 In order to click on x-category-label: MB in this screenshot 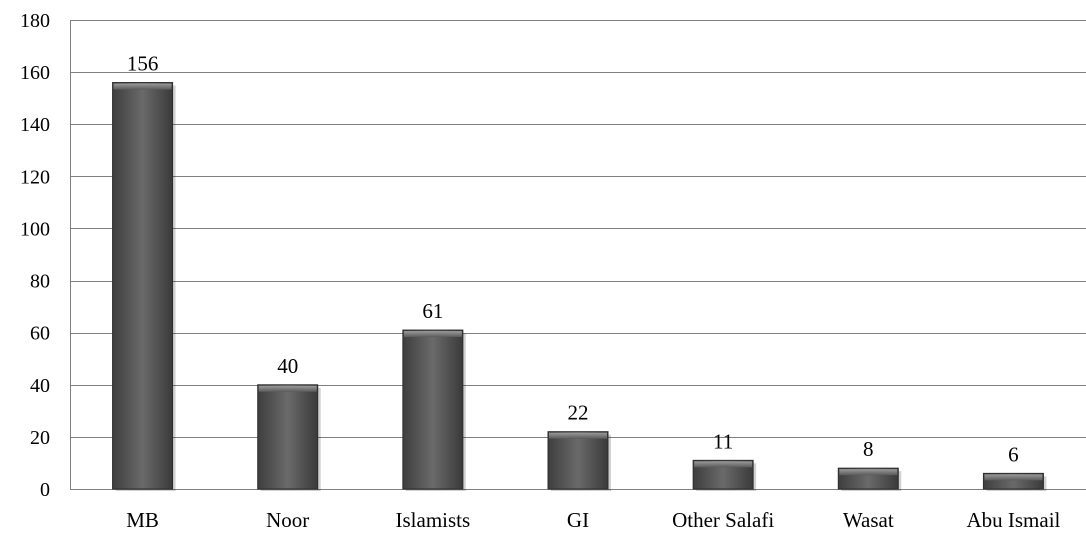, I will do `click(142, 520)`.